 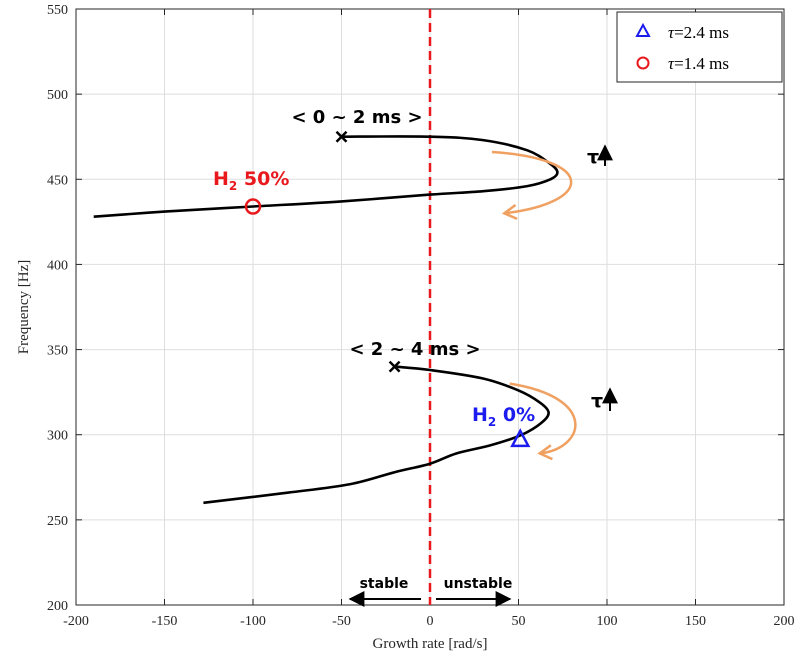 I want to click on x-tick-label: -100, so click(x=253, y=621).